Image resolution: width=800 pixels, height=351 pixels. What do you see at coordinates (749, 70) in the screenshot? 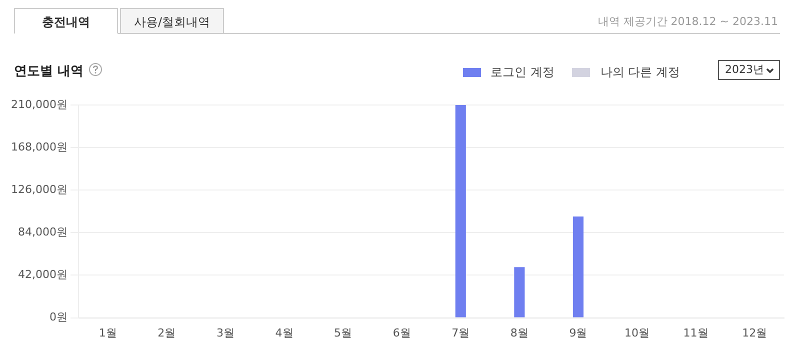
I see `text: 2023년` at bounding box center [749, 70].